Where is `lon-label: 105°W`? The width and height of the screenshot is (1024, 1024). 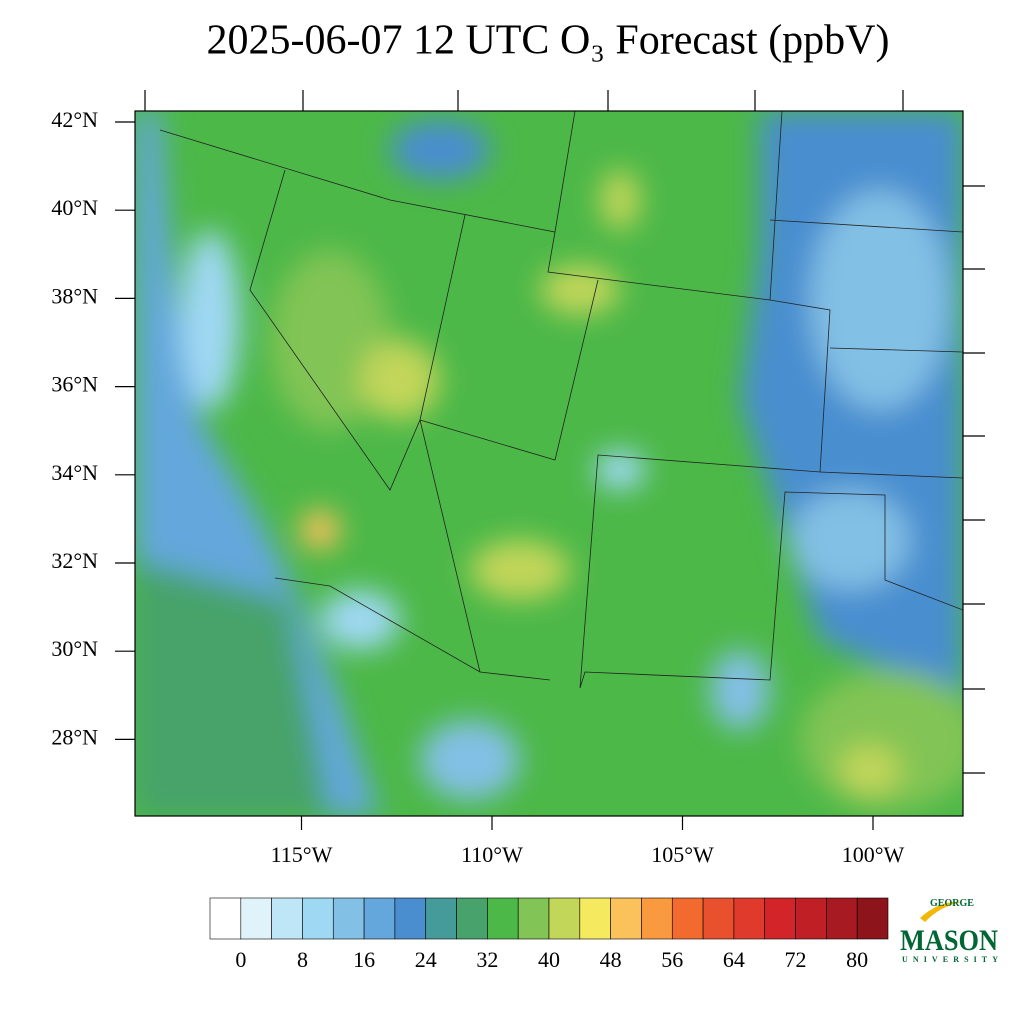
lon-label: 105°W is located at coordinates (682, 854).